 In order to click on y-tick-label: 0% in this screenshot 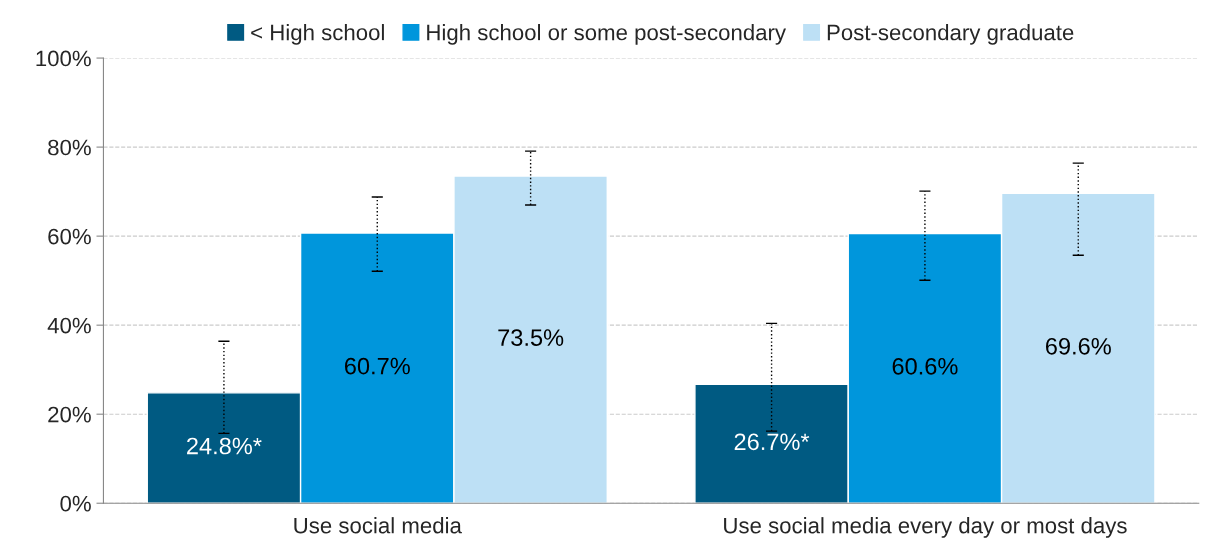, I will do `click(75, 503)`.